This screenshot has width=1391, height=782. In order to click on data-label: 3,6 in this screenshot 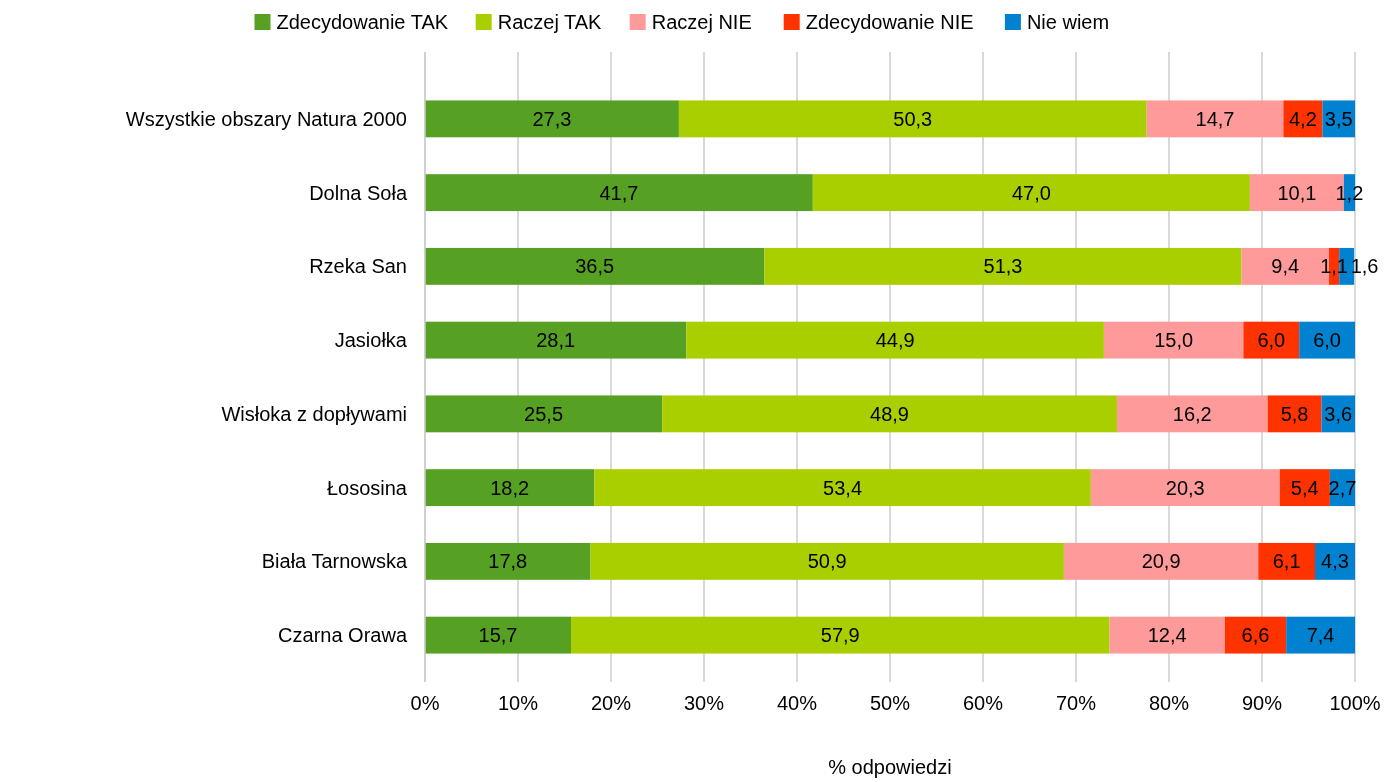, I will do `click(1338, 413)`.